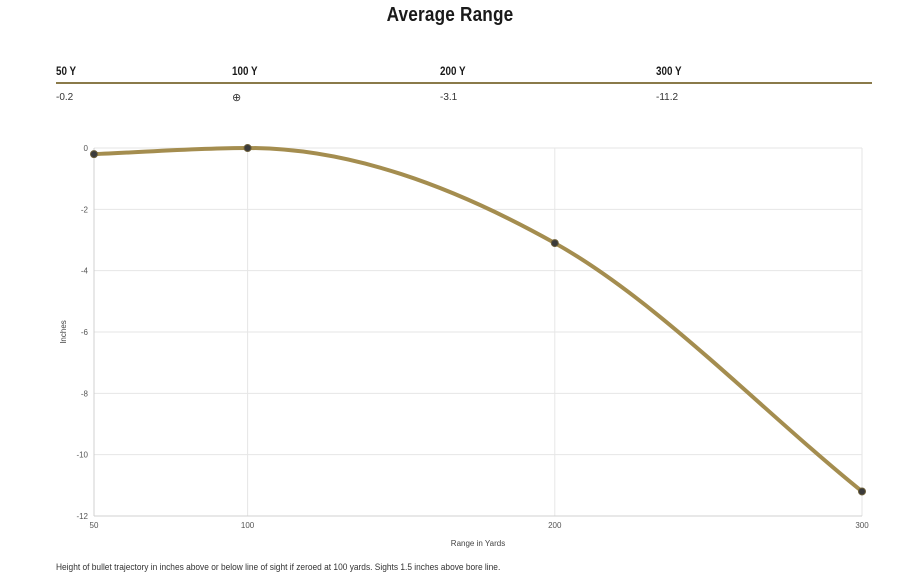 The width and height of the screenshot is (900, 584). I want to click on range-table-header: 50 Y 100 Y 200 Y 300 Y, so click(464, 72).